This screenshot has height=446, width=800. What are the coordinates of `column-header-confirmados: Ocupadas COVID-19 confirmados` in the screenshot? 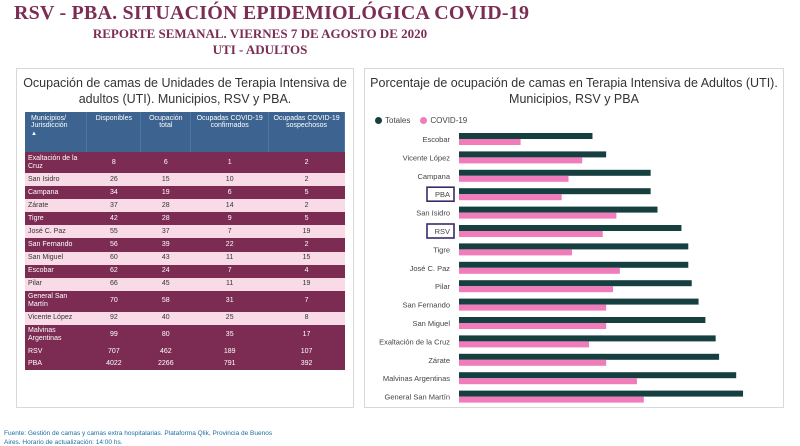 It's located at (230, 132).